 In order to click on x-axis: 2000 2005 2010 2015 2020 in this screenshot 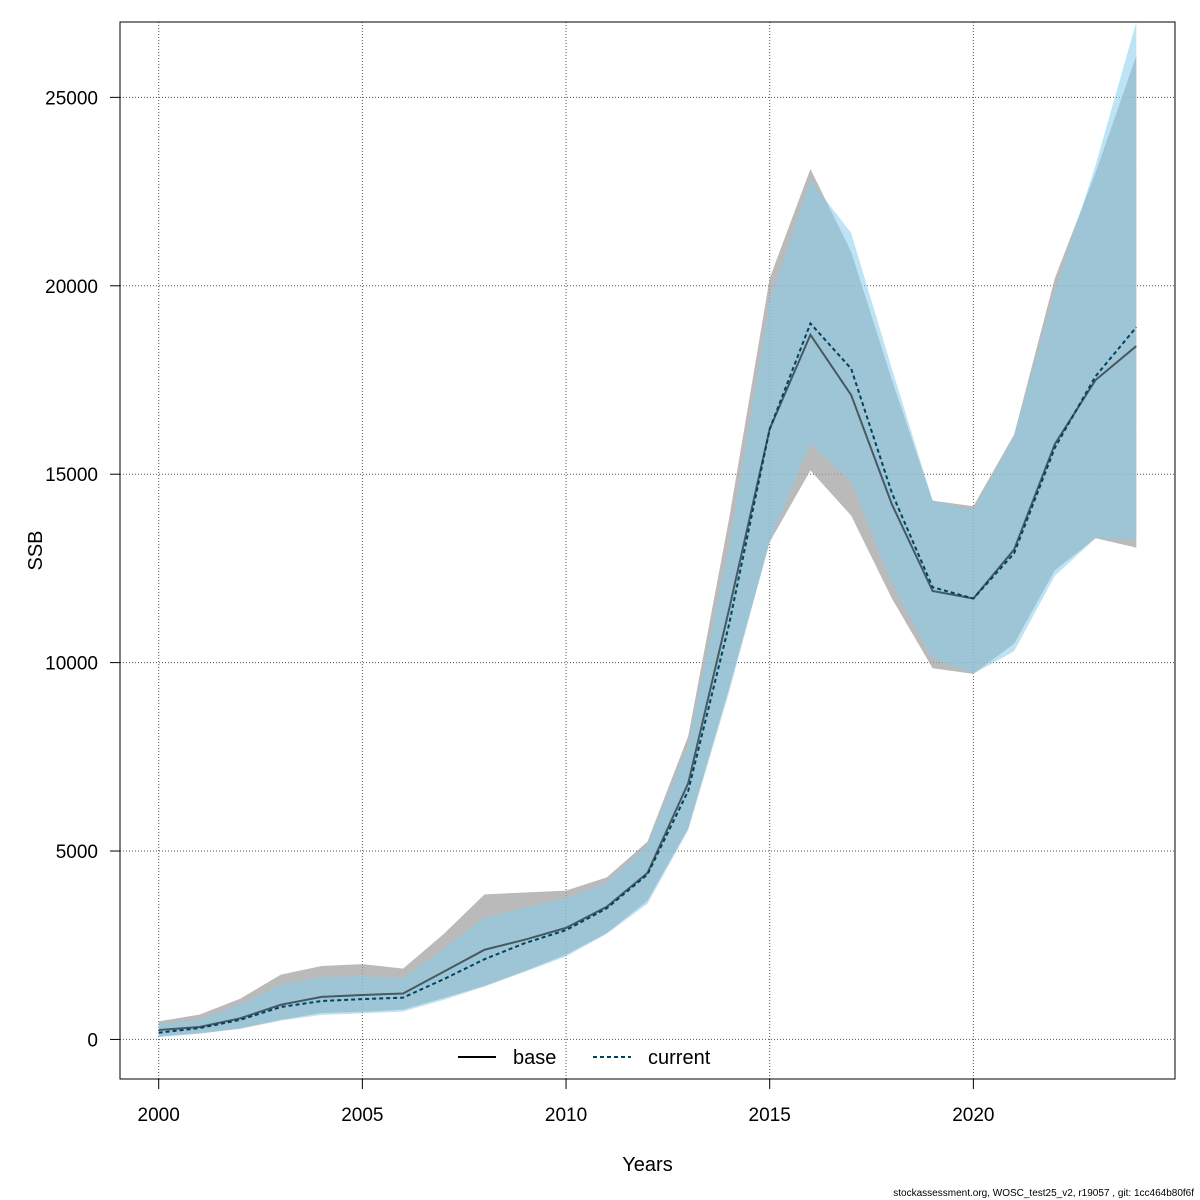, I will do `click(566, 1102)`.